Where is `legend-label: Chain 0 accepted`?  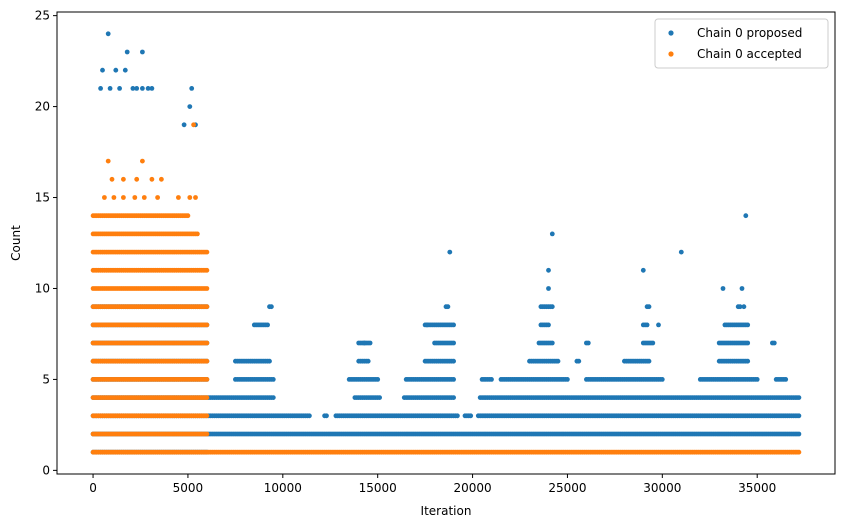
legend-label: Chain 0 accepted is located at coordinates (749, 54).